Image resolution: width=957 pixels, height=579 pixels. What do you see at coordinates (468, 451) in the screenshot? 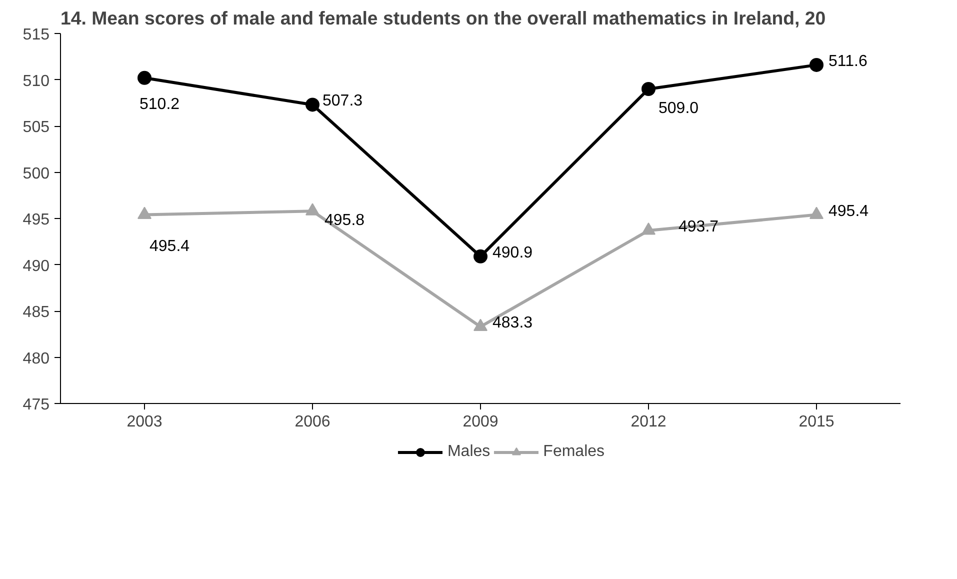
I see `legend-label: Males` at bounding box center [468, 451].